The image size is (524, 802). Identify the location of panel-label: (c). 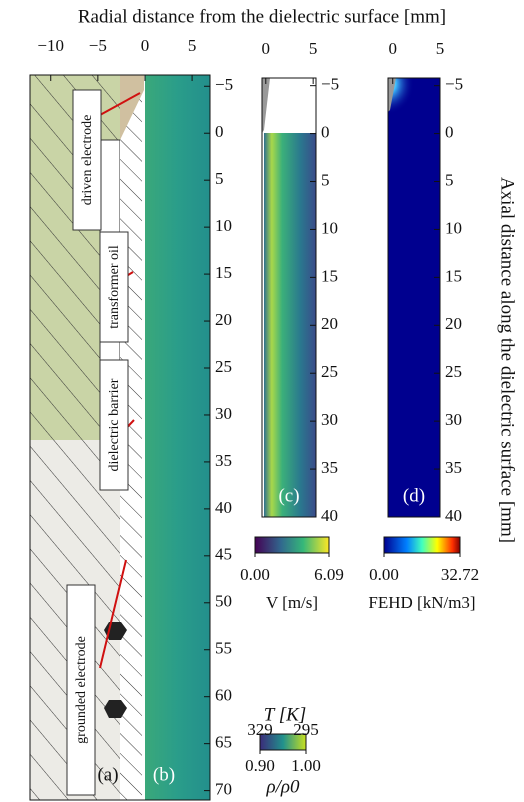
(288, 495).